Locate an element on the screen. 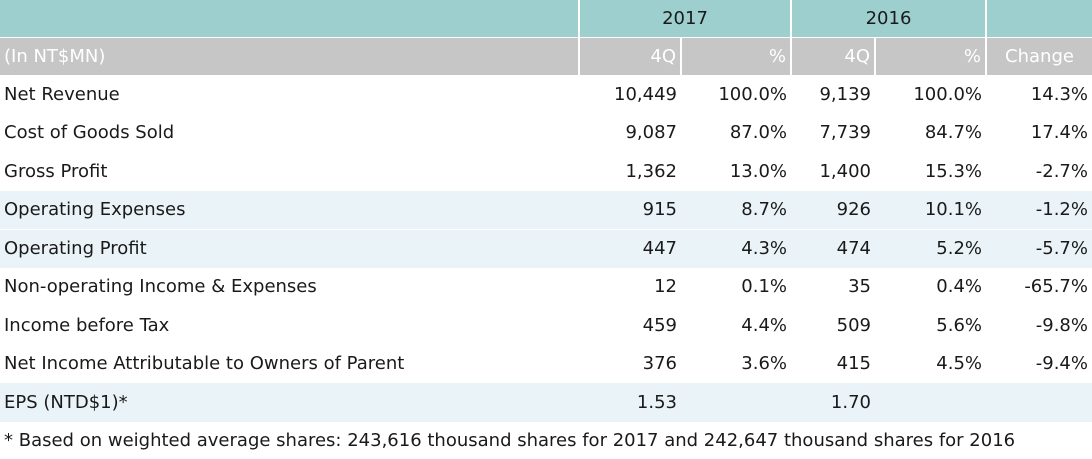 This screenshot has height=459, width=1092. cell-change: -5.7% is located at coordinates (1039, 248).